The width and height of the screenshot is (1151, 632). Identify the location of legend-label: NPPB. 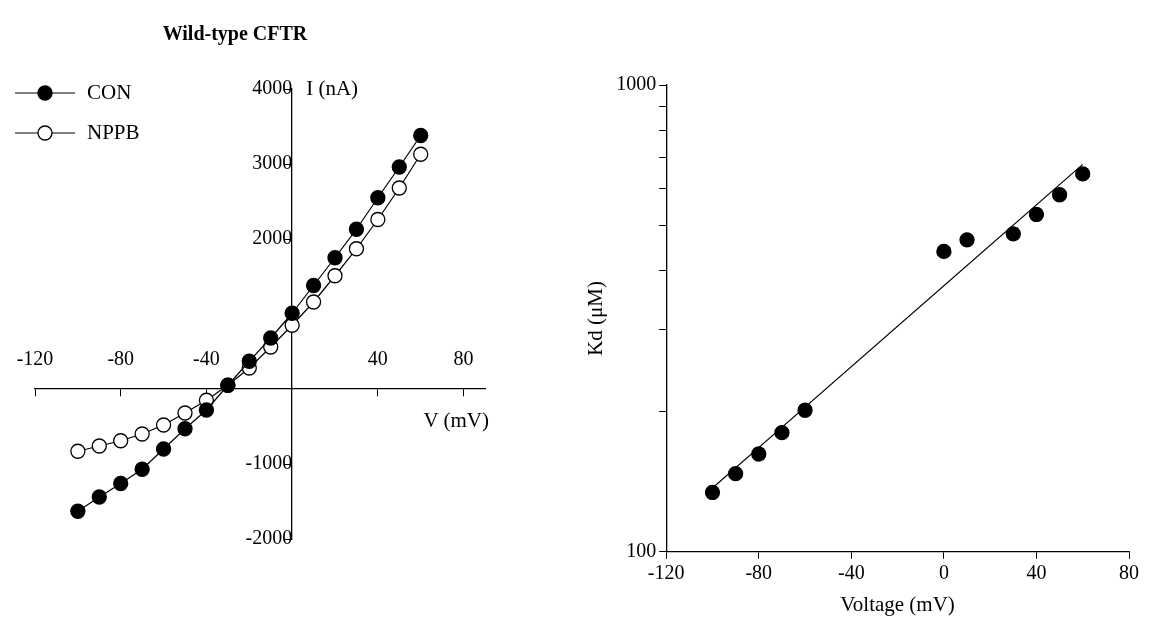
(113, 131).